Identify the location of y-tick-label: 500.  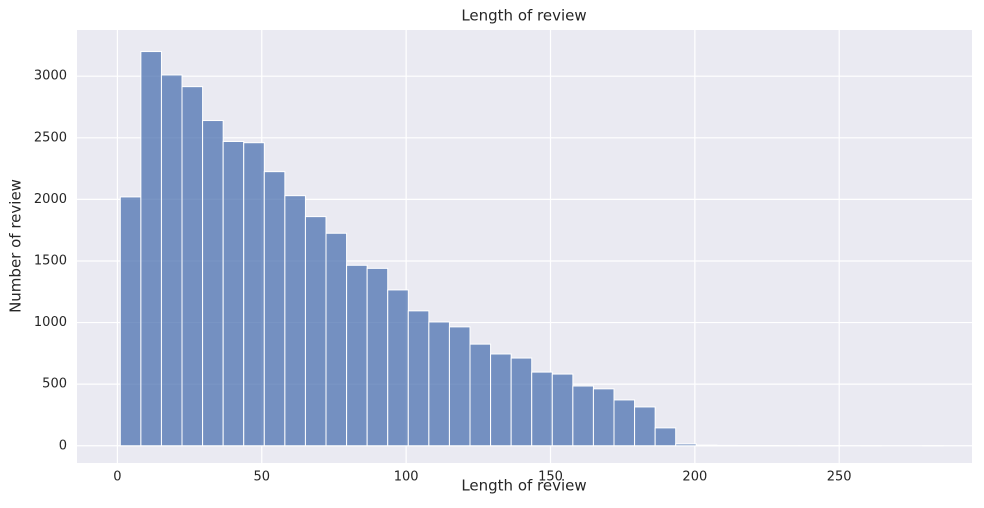
(54, 384).